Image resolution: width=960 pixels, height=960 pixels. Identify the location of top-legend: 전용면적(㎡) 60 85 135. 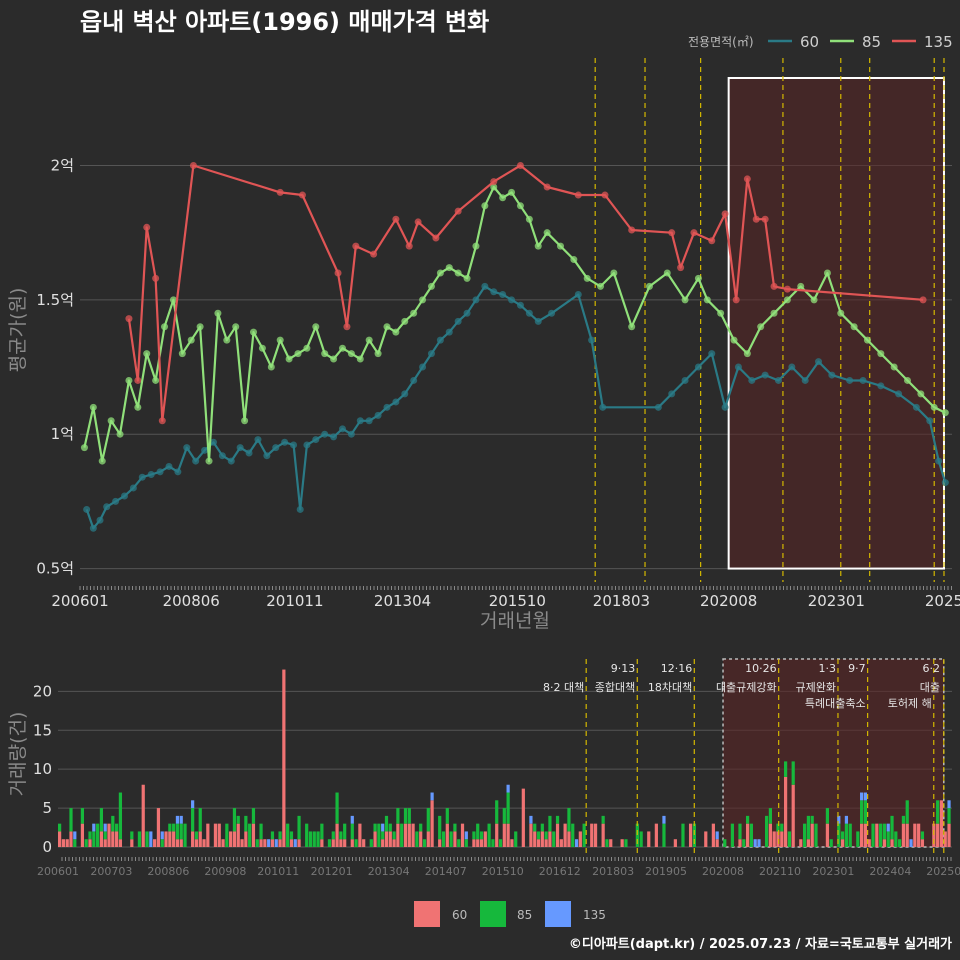
(820, 42).